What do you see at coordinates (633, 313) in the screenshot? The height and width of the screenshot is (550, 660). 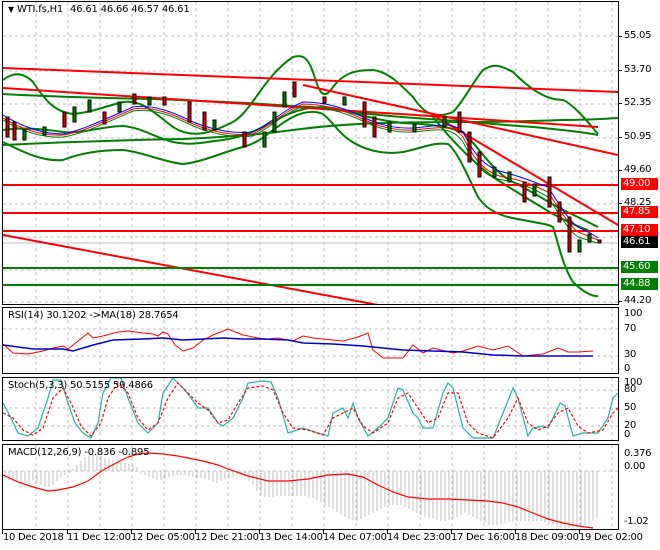 I see `rsi-label: 100` at bounding box center [633, 313].